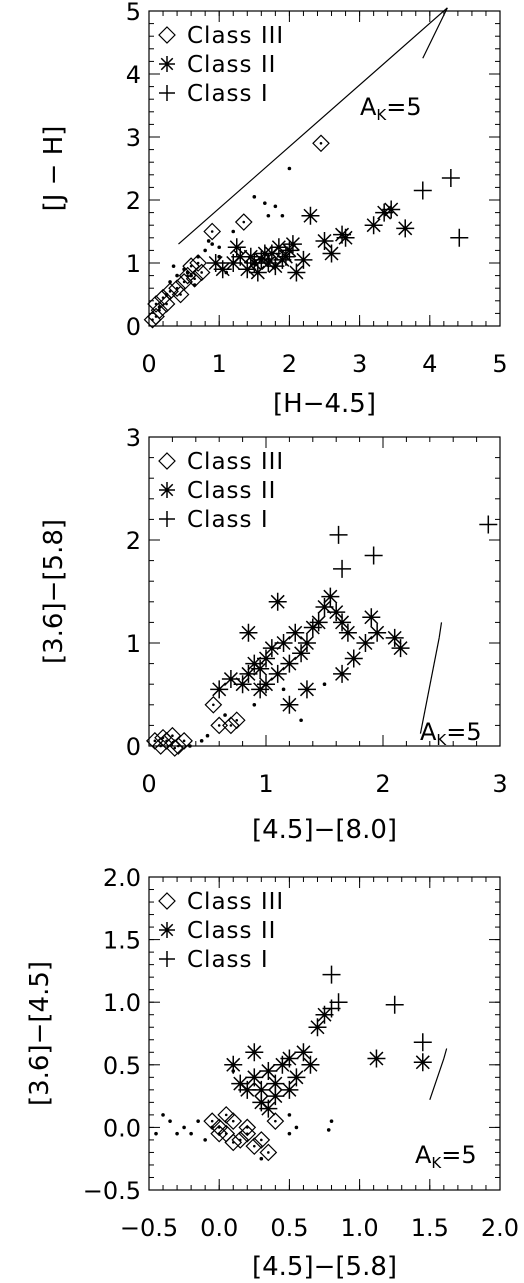  I want to click on y-tick-label: 5, so click(133, 13).